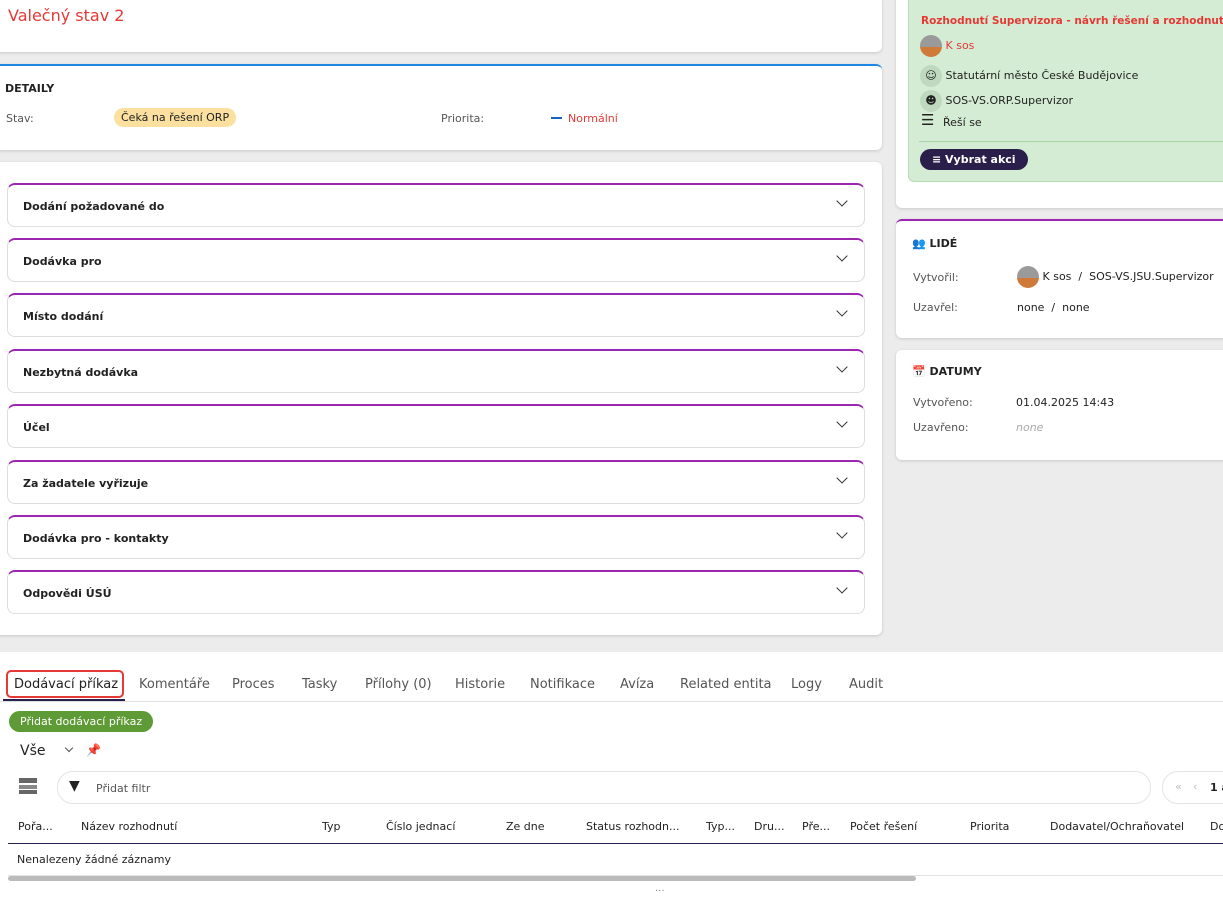 The width and height of the screenshot is (1223, 898). What do you see at coordinates (919, 371) in the screenshot?
I see `calendar-icon: 📅` at bounding box center [919, 371].